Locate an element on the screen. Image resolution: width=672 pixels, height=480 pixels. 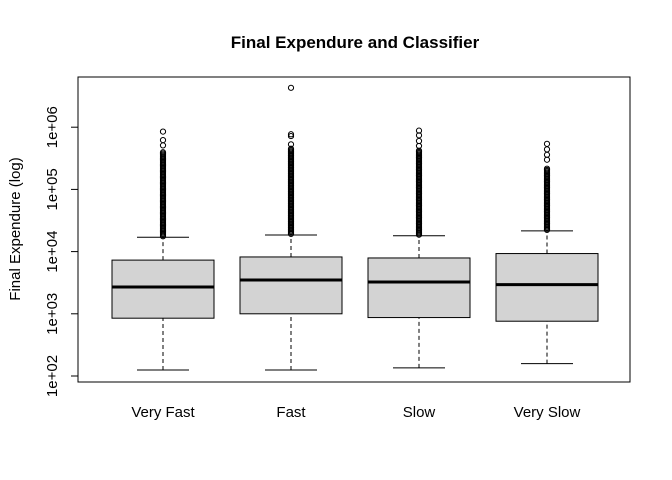
y-tick-label: 1e+03 is located at coordinates (52, 314).